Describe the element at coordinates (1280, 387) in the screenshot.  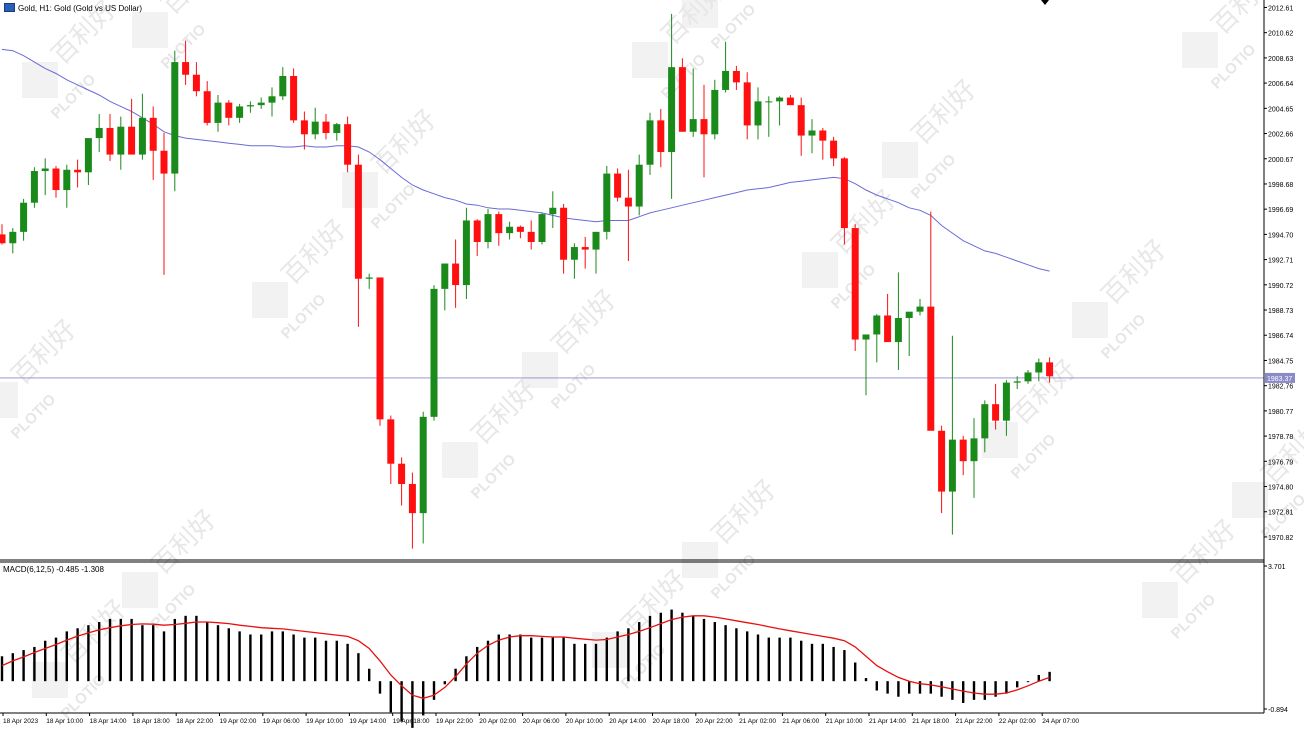
I see `y-tick-label: 1982.76` at that location.